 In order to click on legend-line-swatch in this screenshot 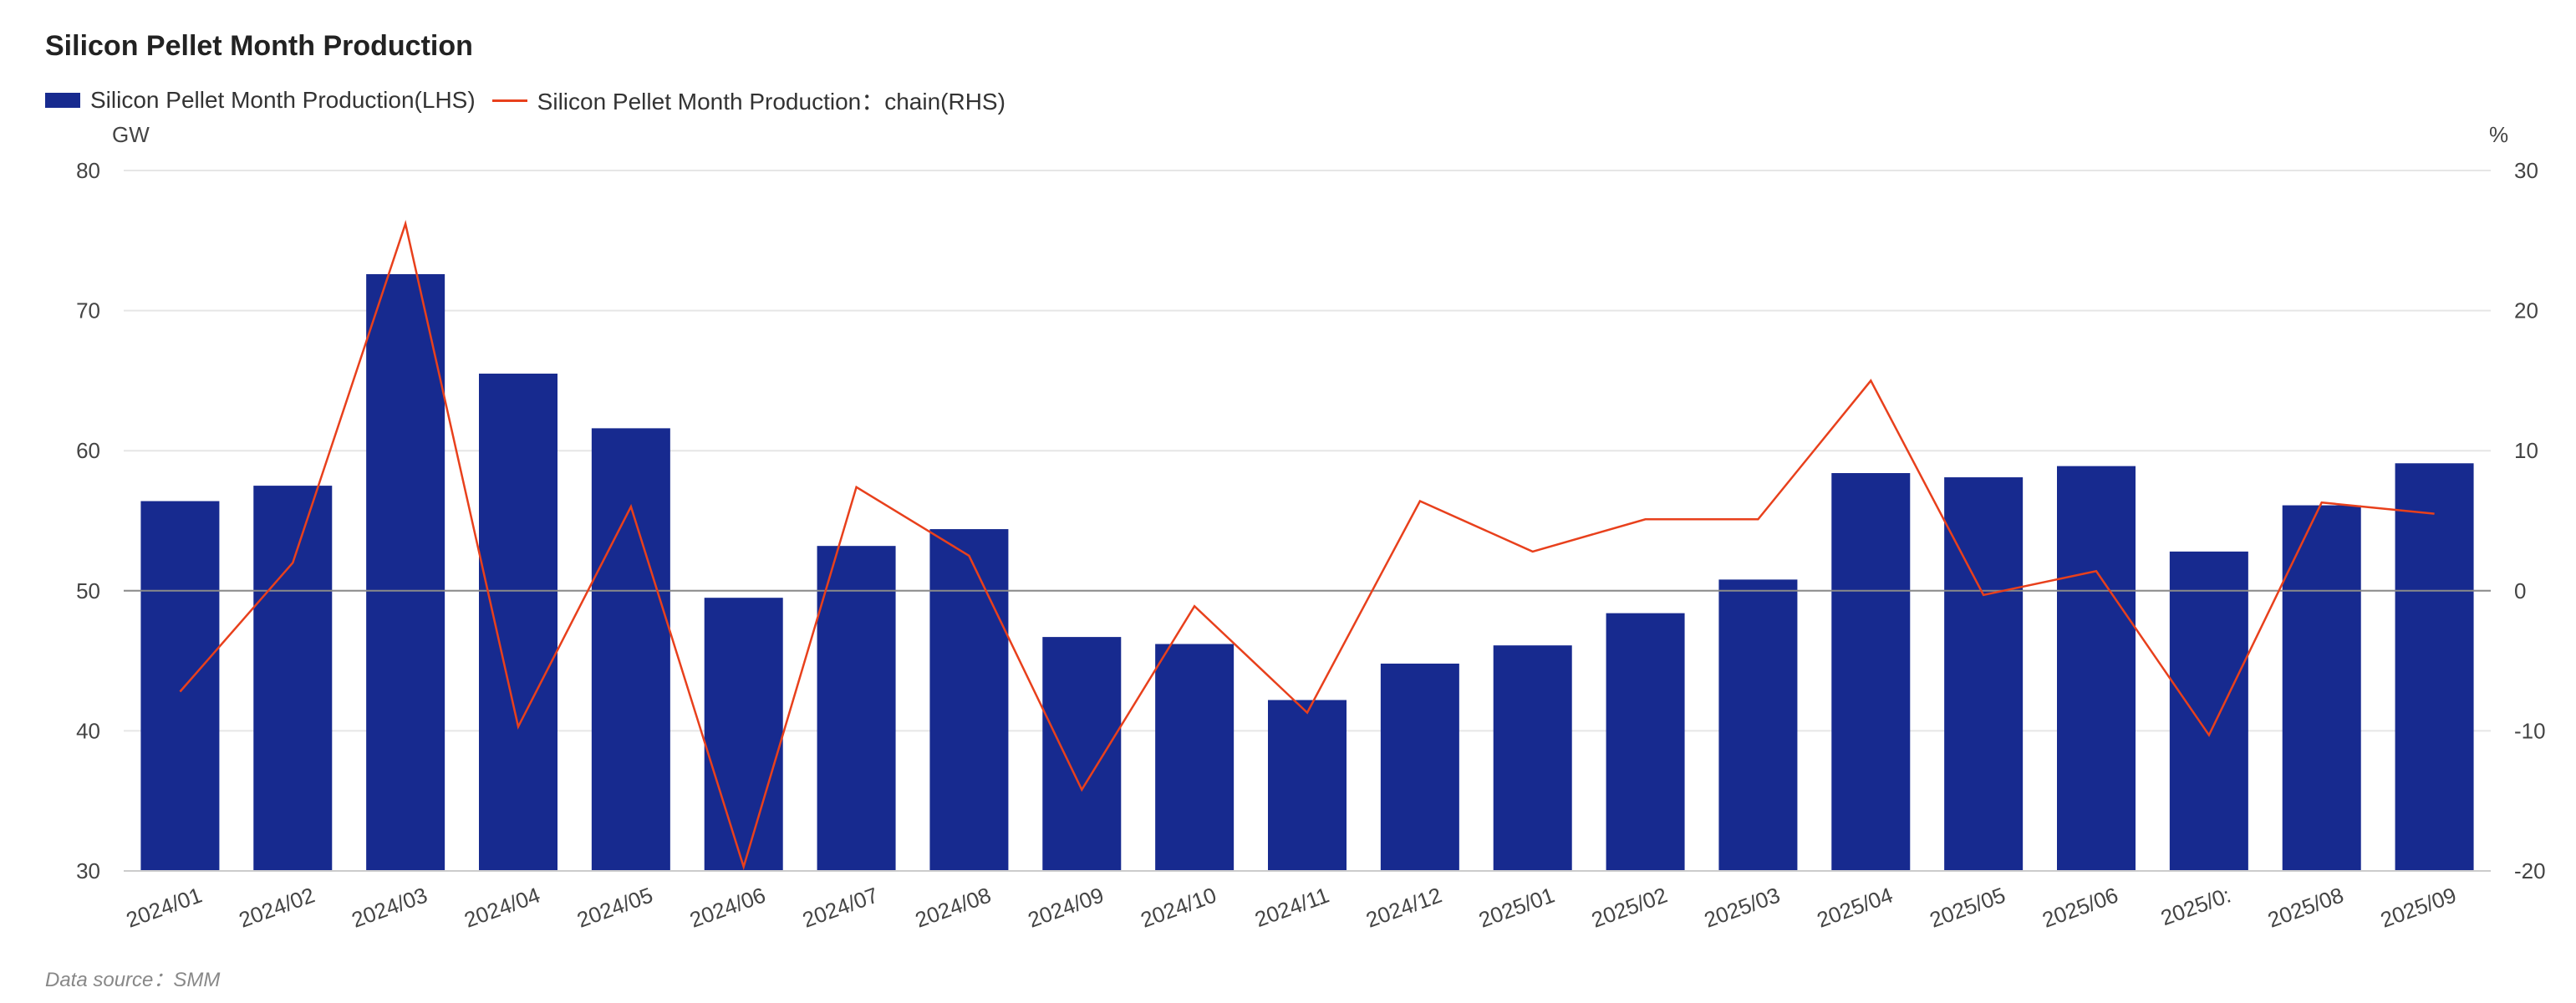, I will do `click(509, 100)`.